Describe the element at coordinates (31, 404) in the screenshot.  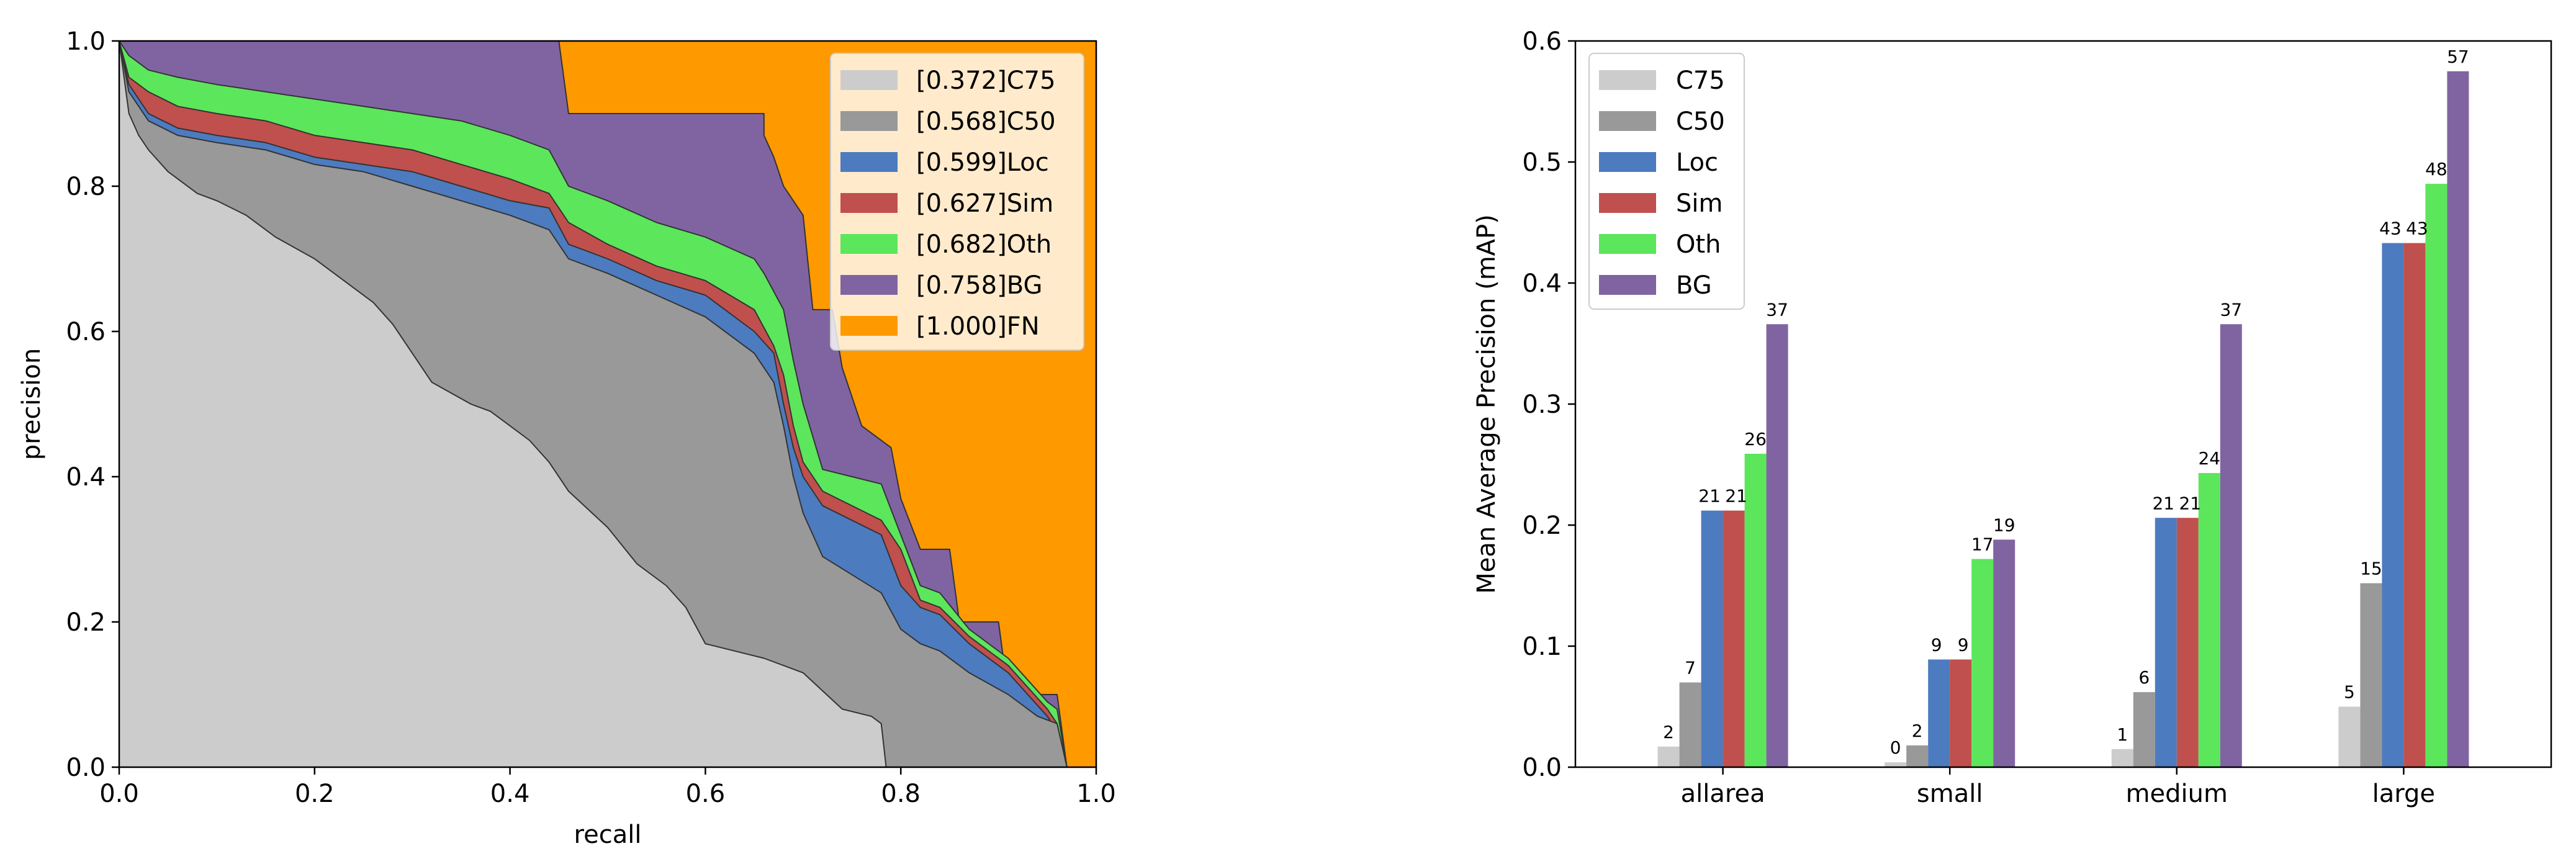
I see `pr-y-axis-label: precision` at that location.